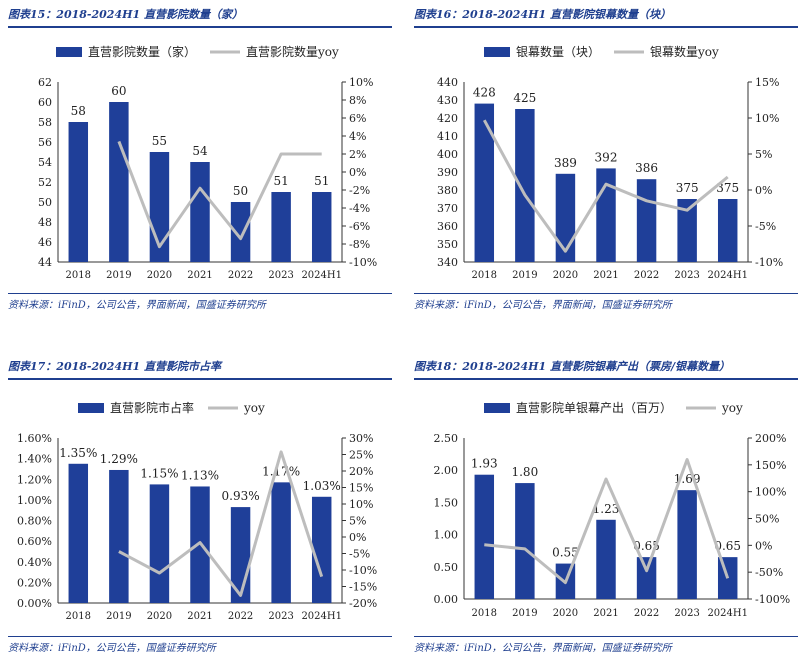  Describe the element at coordinates (45, 182) in the screenshot. I see `y-left-tick-label: 52` at that location.